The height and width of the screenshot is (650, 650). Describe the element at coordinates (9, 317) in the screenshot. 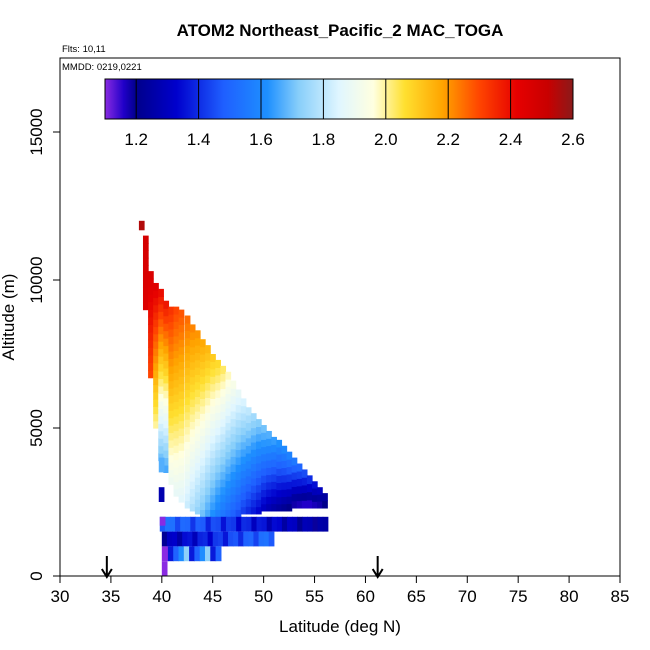

I see `y-axis-label: Altitude (m)` at that location.